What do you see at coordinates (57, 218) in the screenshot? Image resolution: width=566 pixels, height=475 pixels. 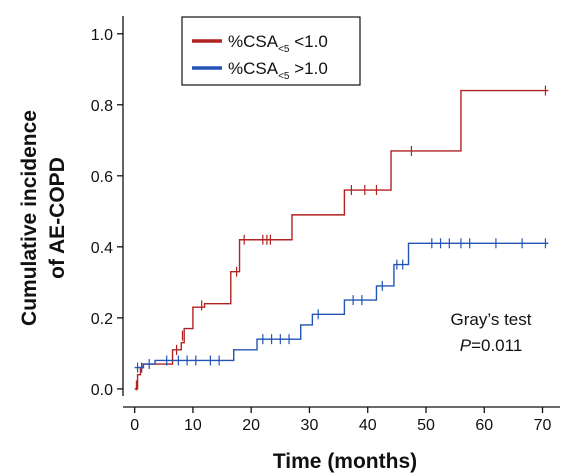 I see `y-axis-title-line-2: of AE-COPD` at bounding box center [57, 218].